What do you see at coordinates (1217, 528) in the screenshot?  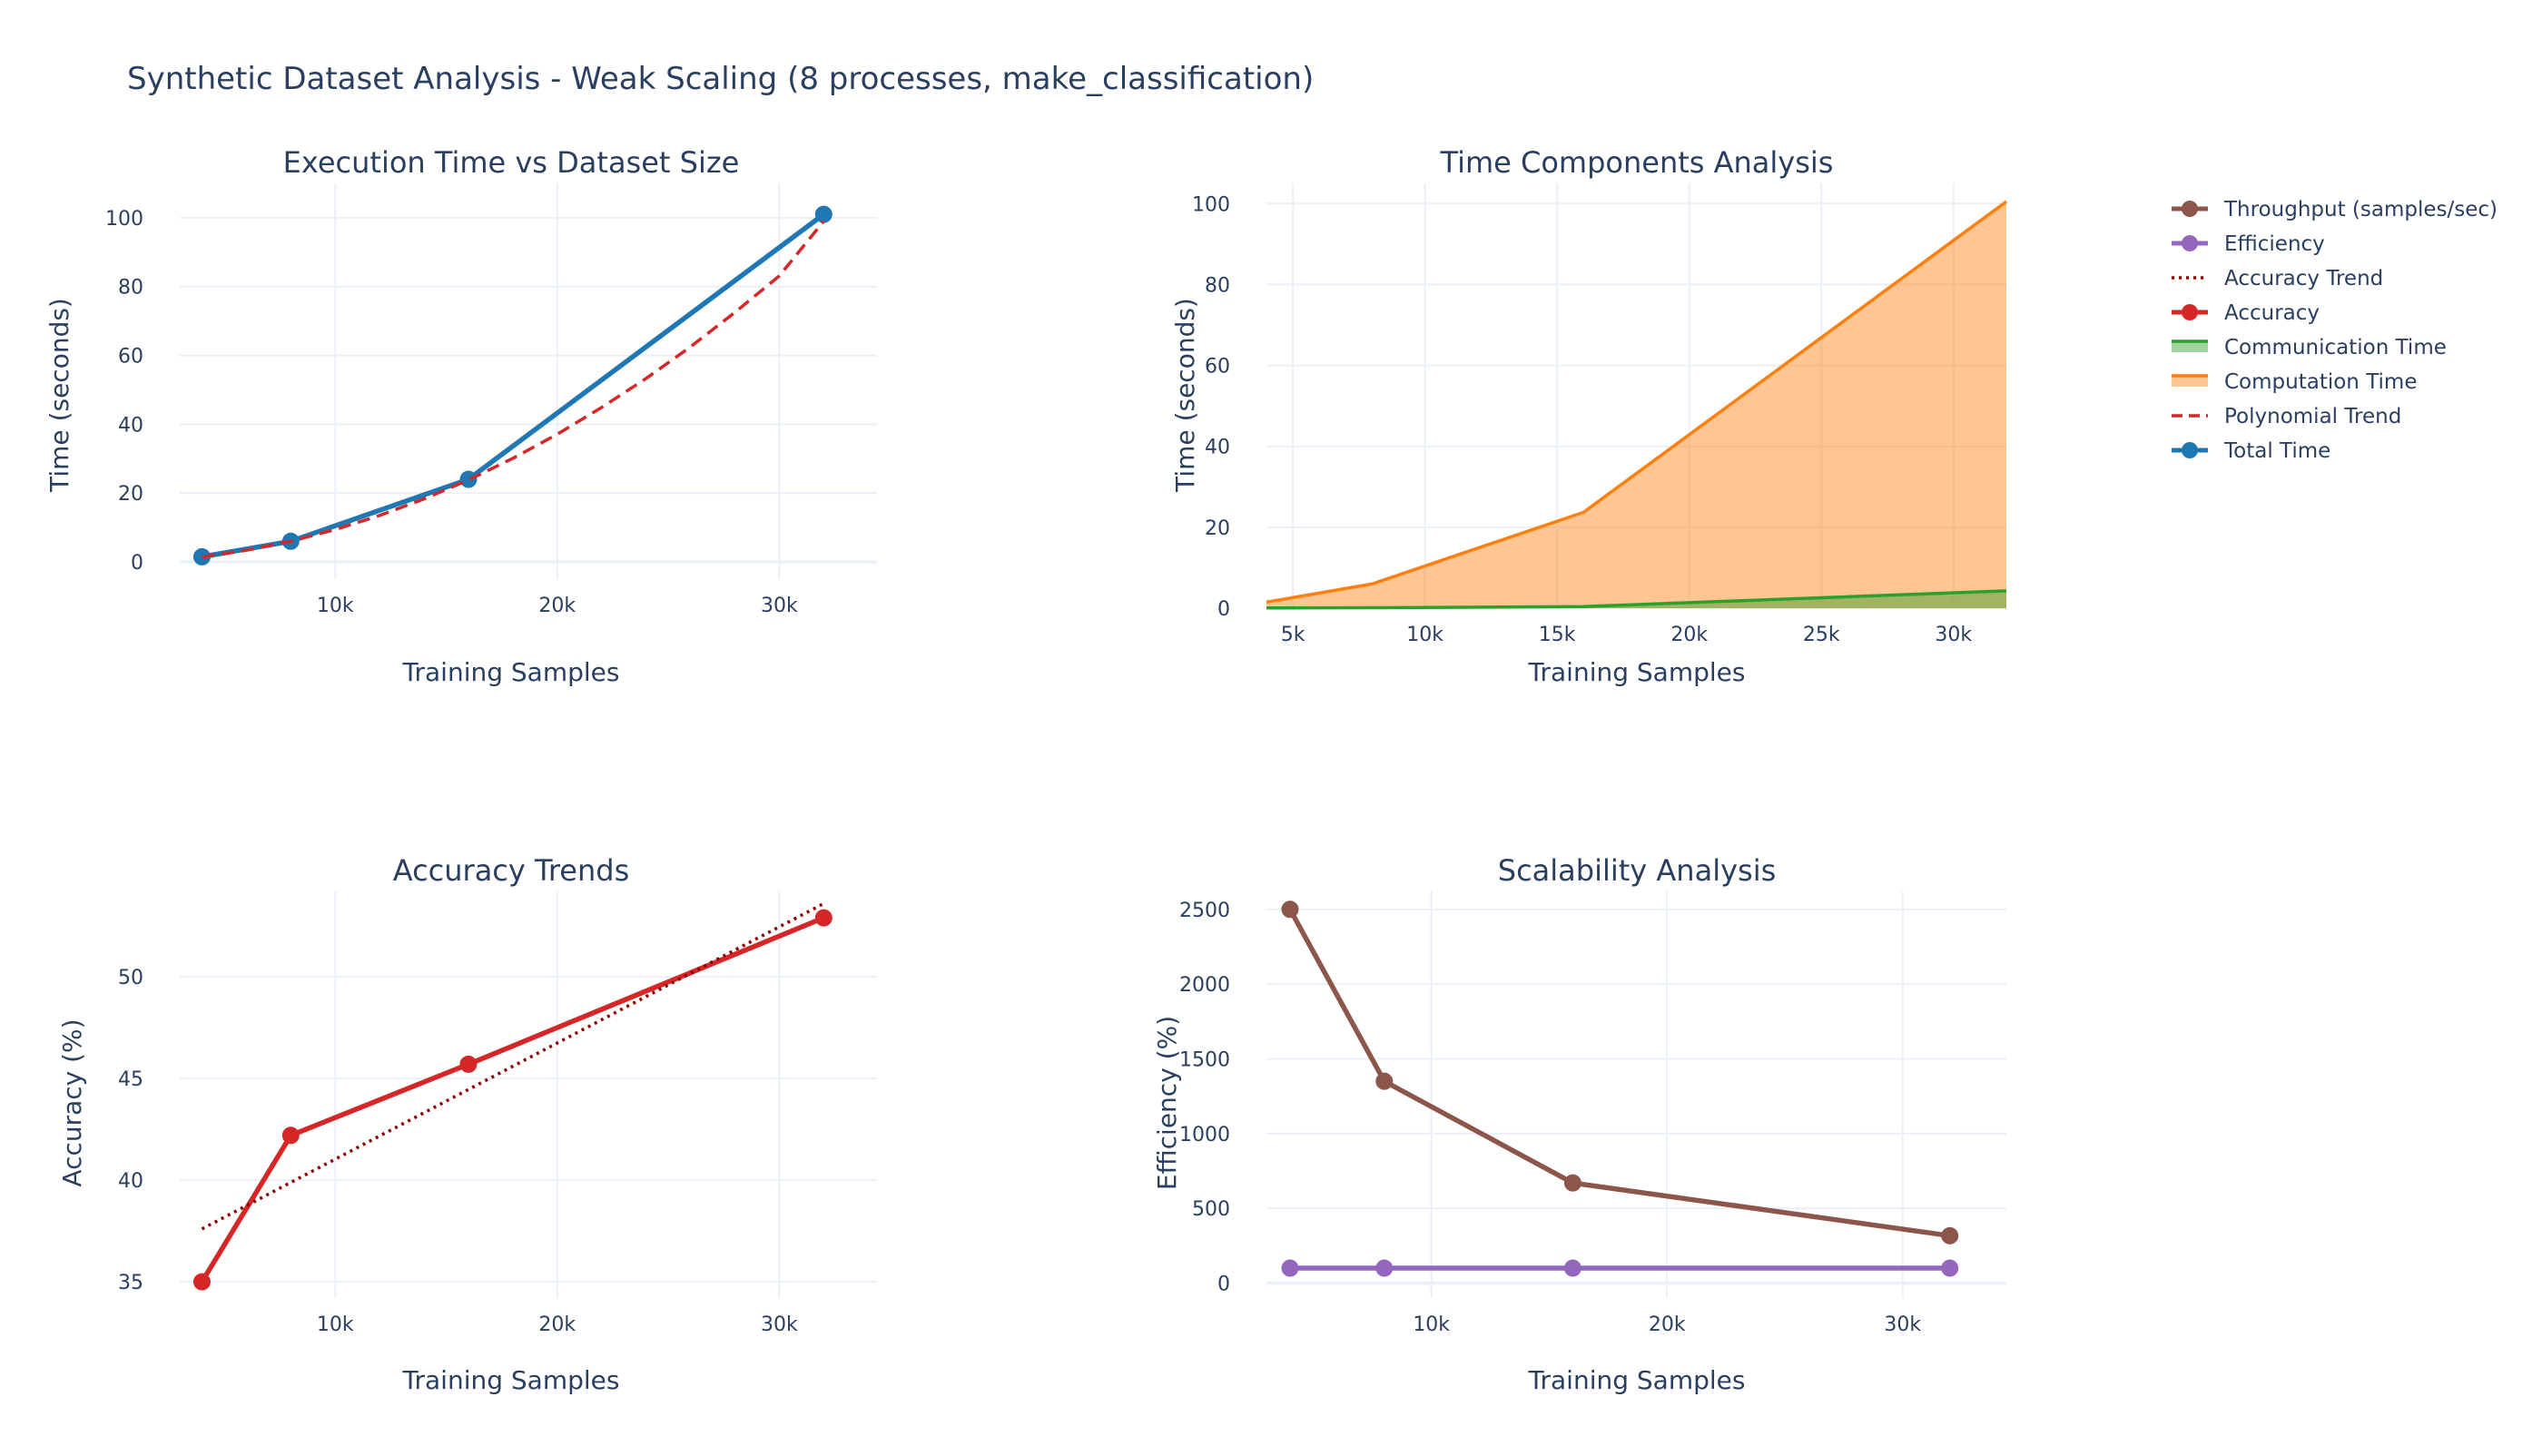 I see `y-tick-label: 20` at bounding box center [1217, 528].